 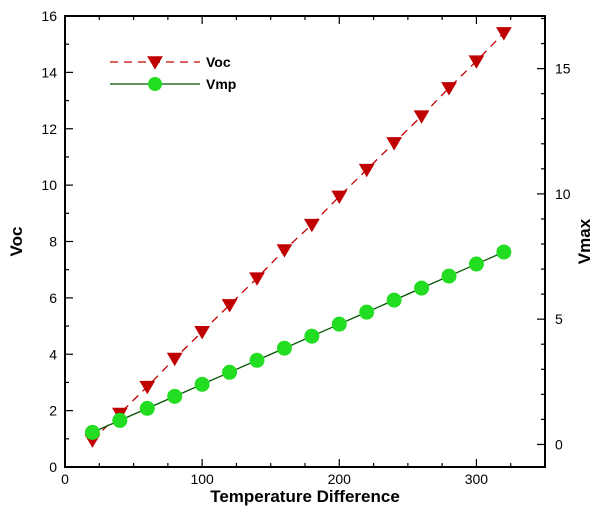 I want to click on x-tick-label: 300, so click(x=477, y=479).